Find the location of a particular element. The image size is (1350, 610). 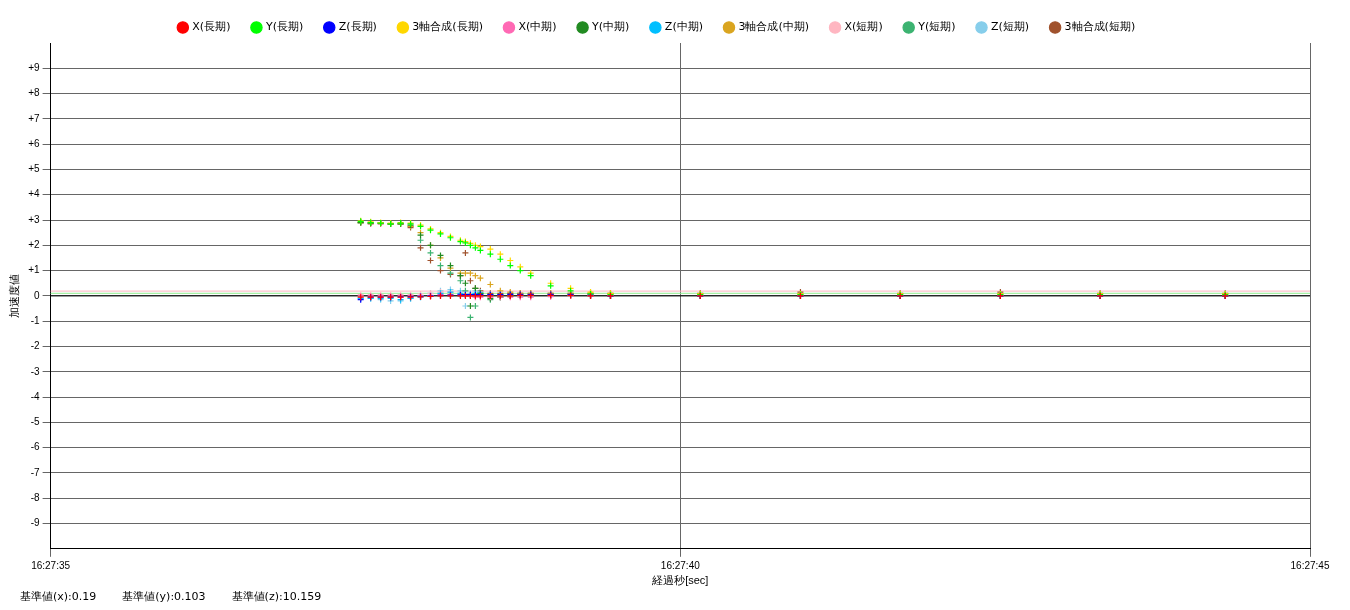

y-tick-label: +7 is located at coordinates (34, 118).